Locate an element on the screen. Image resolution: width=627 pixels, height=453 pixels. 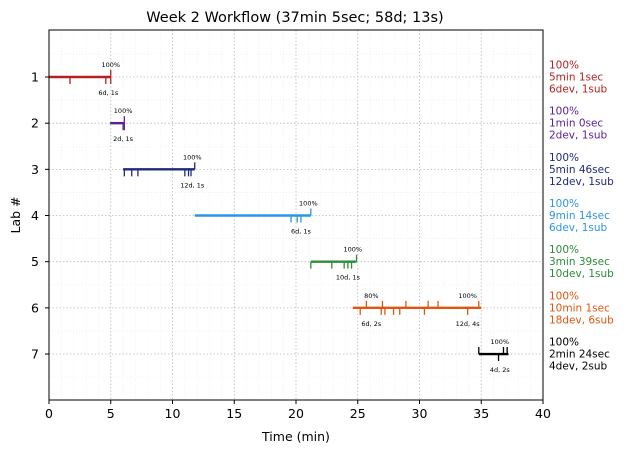
summary-line: 5min 46sec is located at coordinates (579, 170).